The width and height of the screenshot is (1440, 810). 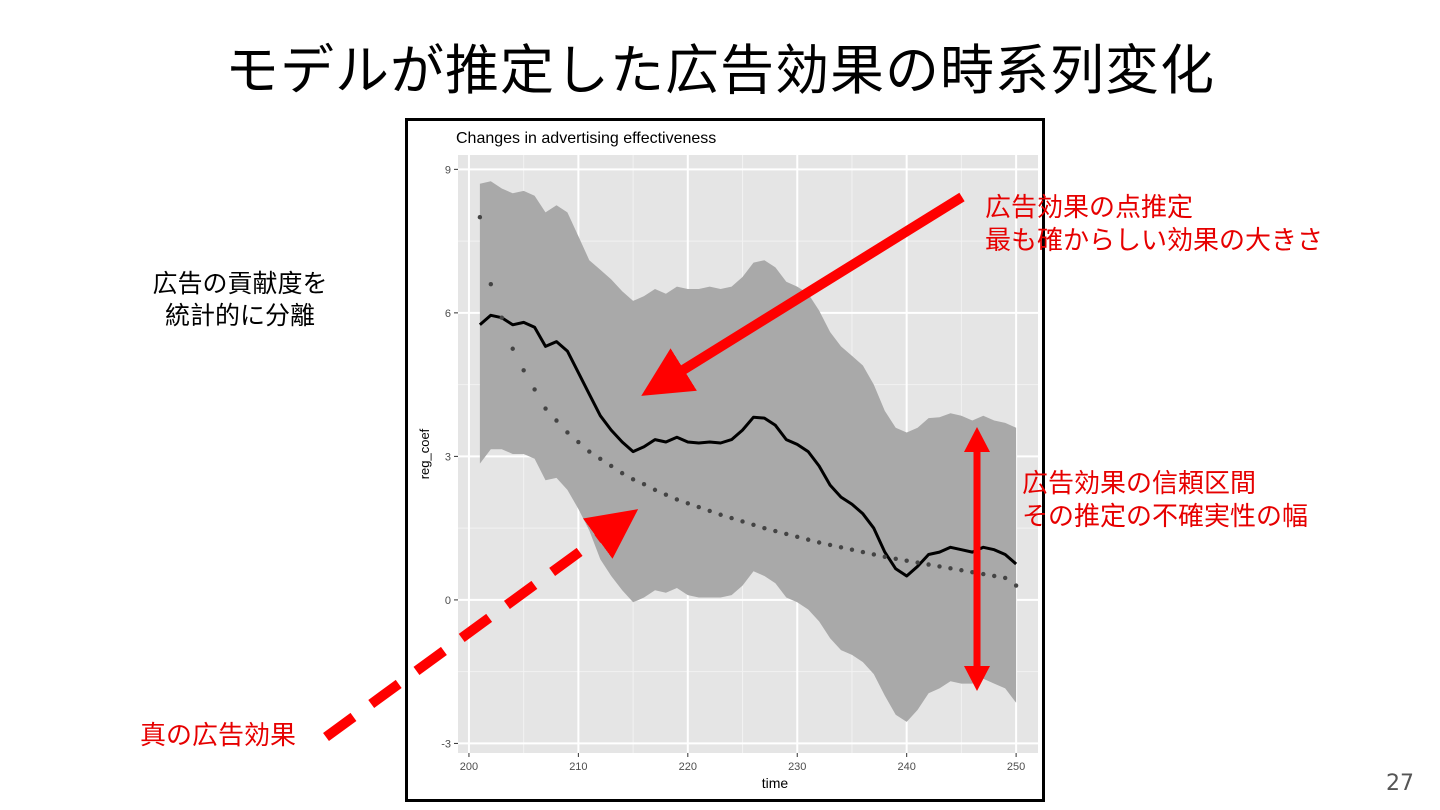 I want to click on side-note: 広告の貢献度を 統計的に分離, so click(x=240, y=300).